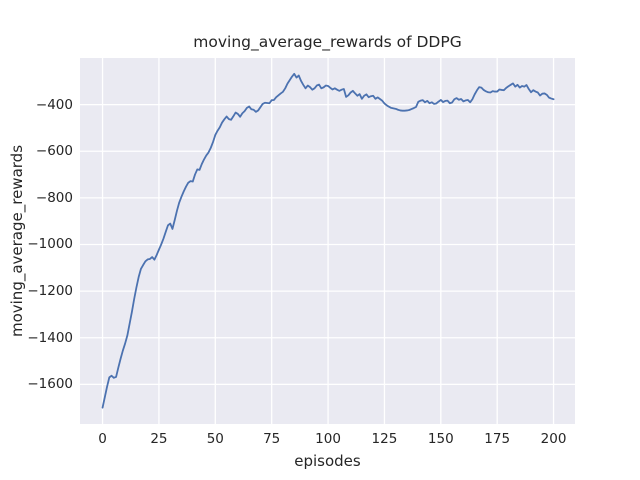  Describe the element at coordinates (440, 439) in the screenshot. I see `x-tick-label: 150` at that location.